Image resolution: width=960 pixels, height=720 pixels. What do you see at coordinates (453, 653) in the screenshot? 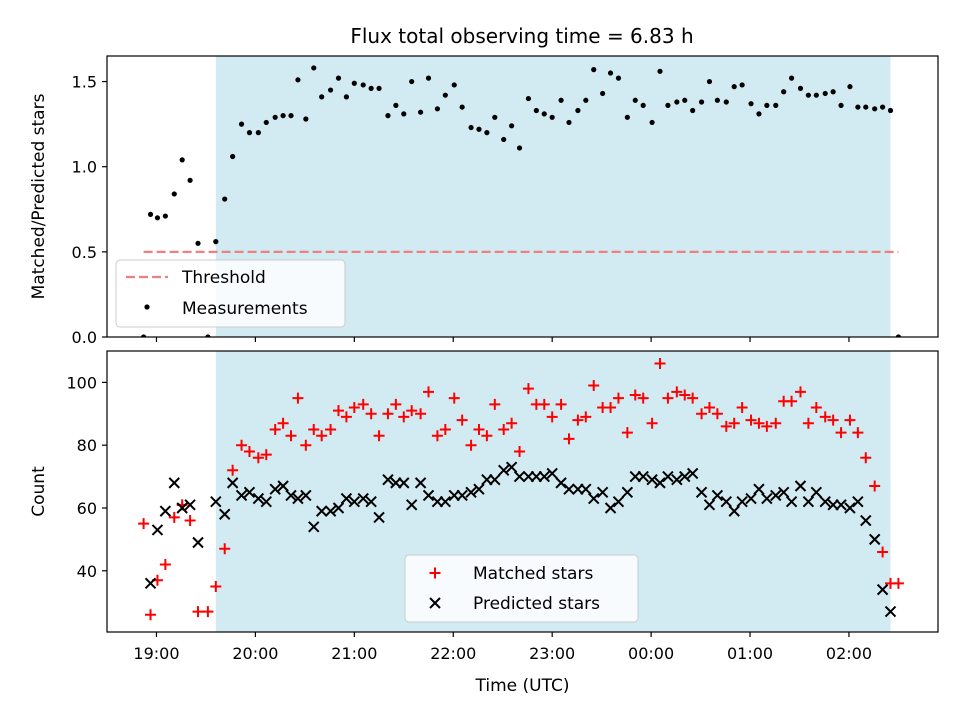
I see `x-tick-label: 22:00` at bounding box center [453, 653].